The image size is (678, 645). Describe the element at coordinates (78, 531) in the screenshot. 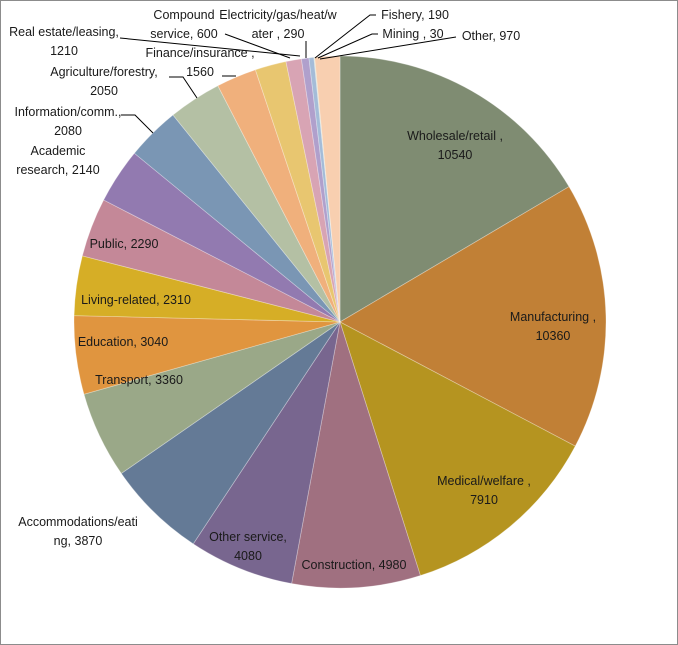

I see `data-label-accommodations-eating: Accommodations/eati ng, 3870` at that location.